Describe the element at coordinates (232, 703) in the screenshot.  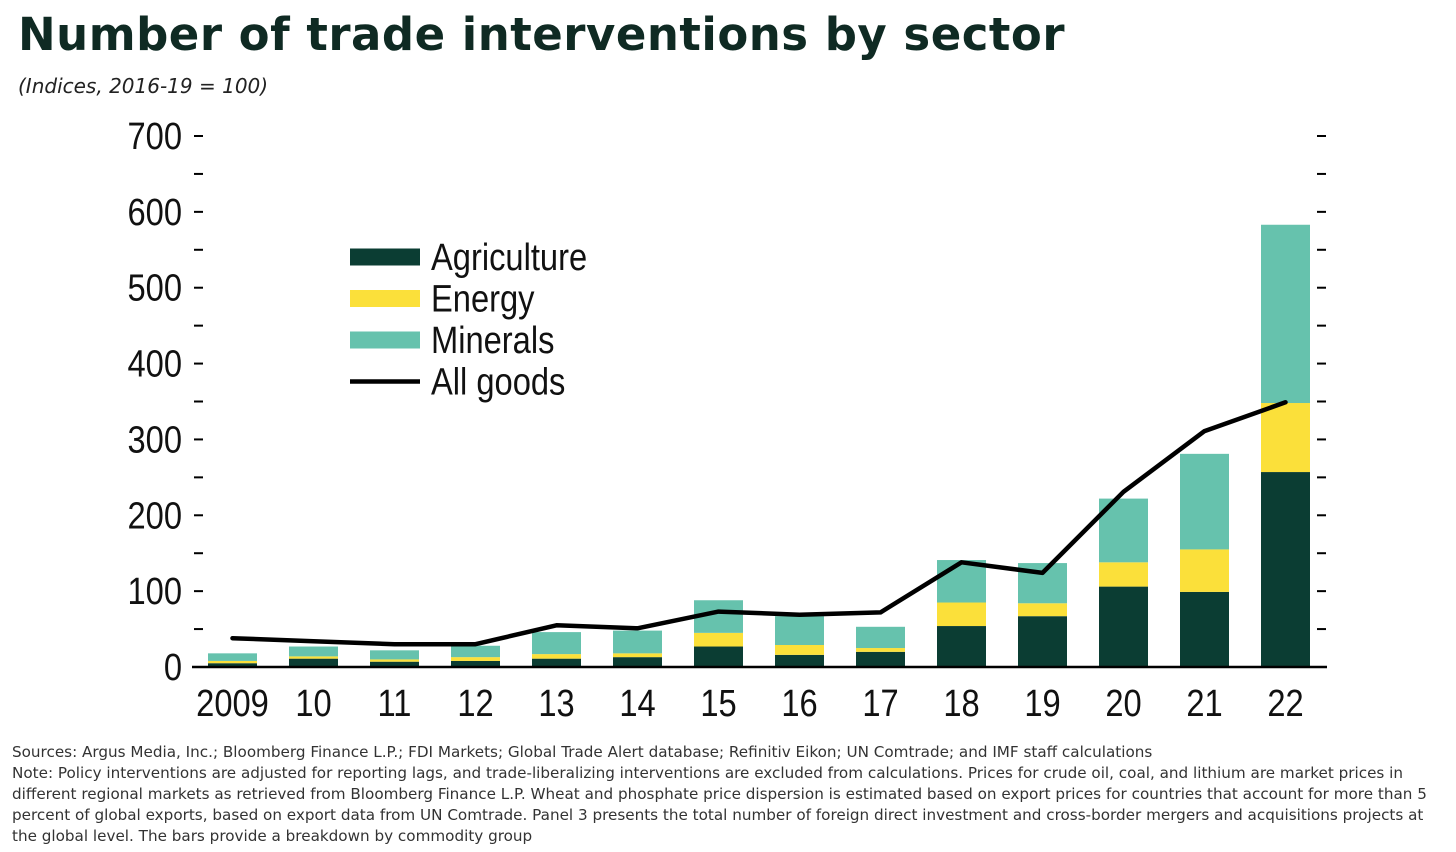
I see `x-tick-label: 2009` at that location.